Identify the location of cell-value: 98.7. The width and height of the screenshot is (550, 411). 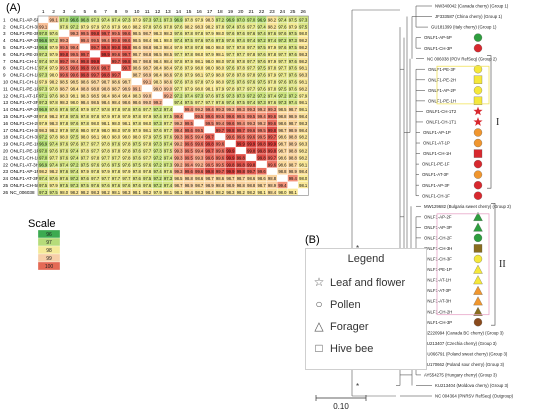
(282, 151).